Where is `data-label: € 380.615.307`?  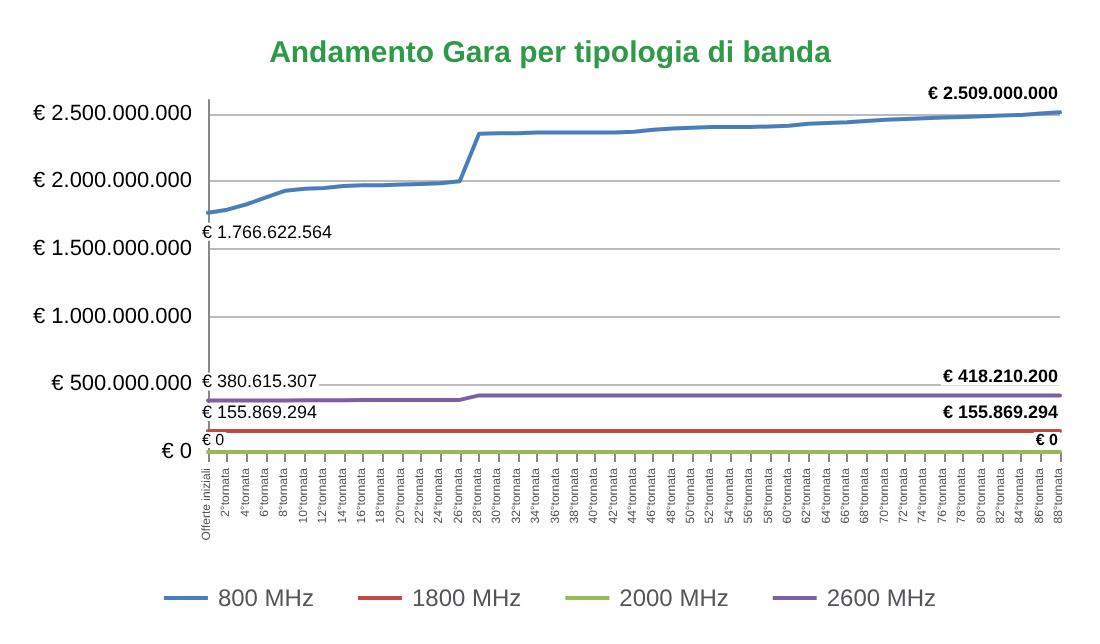 data-label: € 380.615.307 is located at coordinates (260, 381).